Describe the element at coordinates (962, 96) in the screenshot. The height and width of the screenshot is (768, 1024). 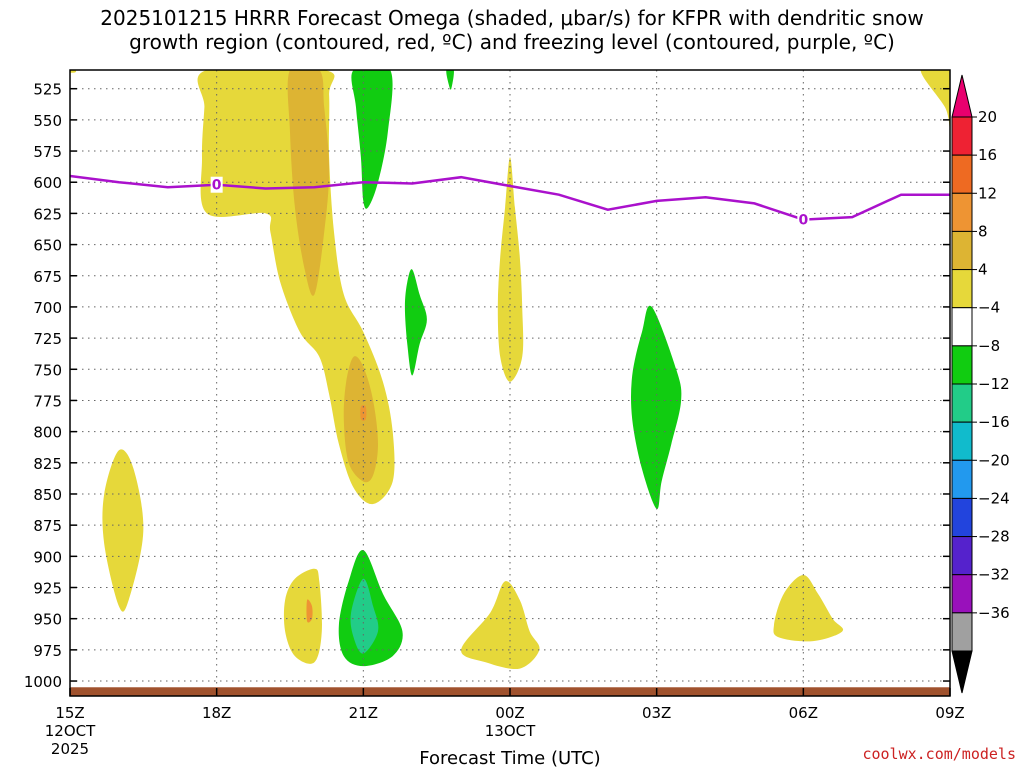
I see `colorbar-top-arrow` at that location.